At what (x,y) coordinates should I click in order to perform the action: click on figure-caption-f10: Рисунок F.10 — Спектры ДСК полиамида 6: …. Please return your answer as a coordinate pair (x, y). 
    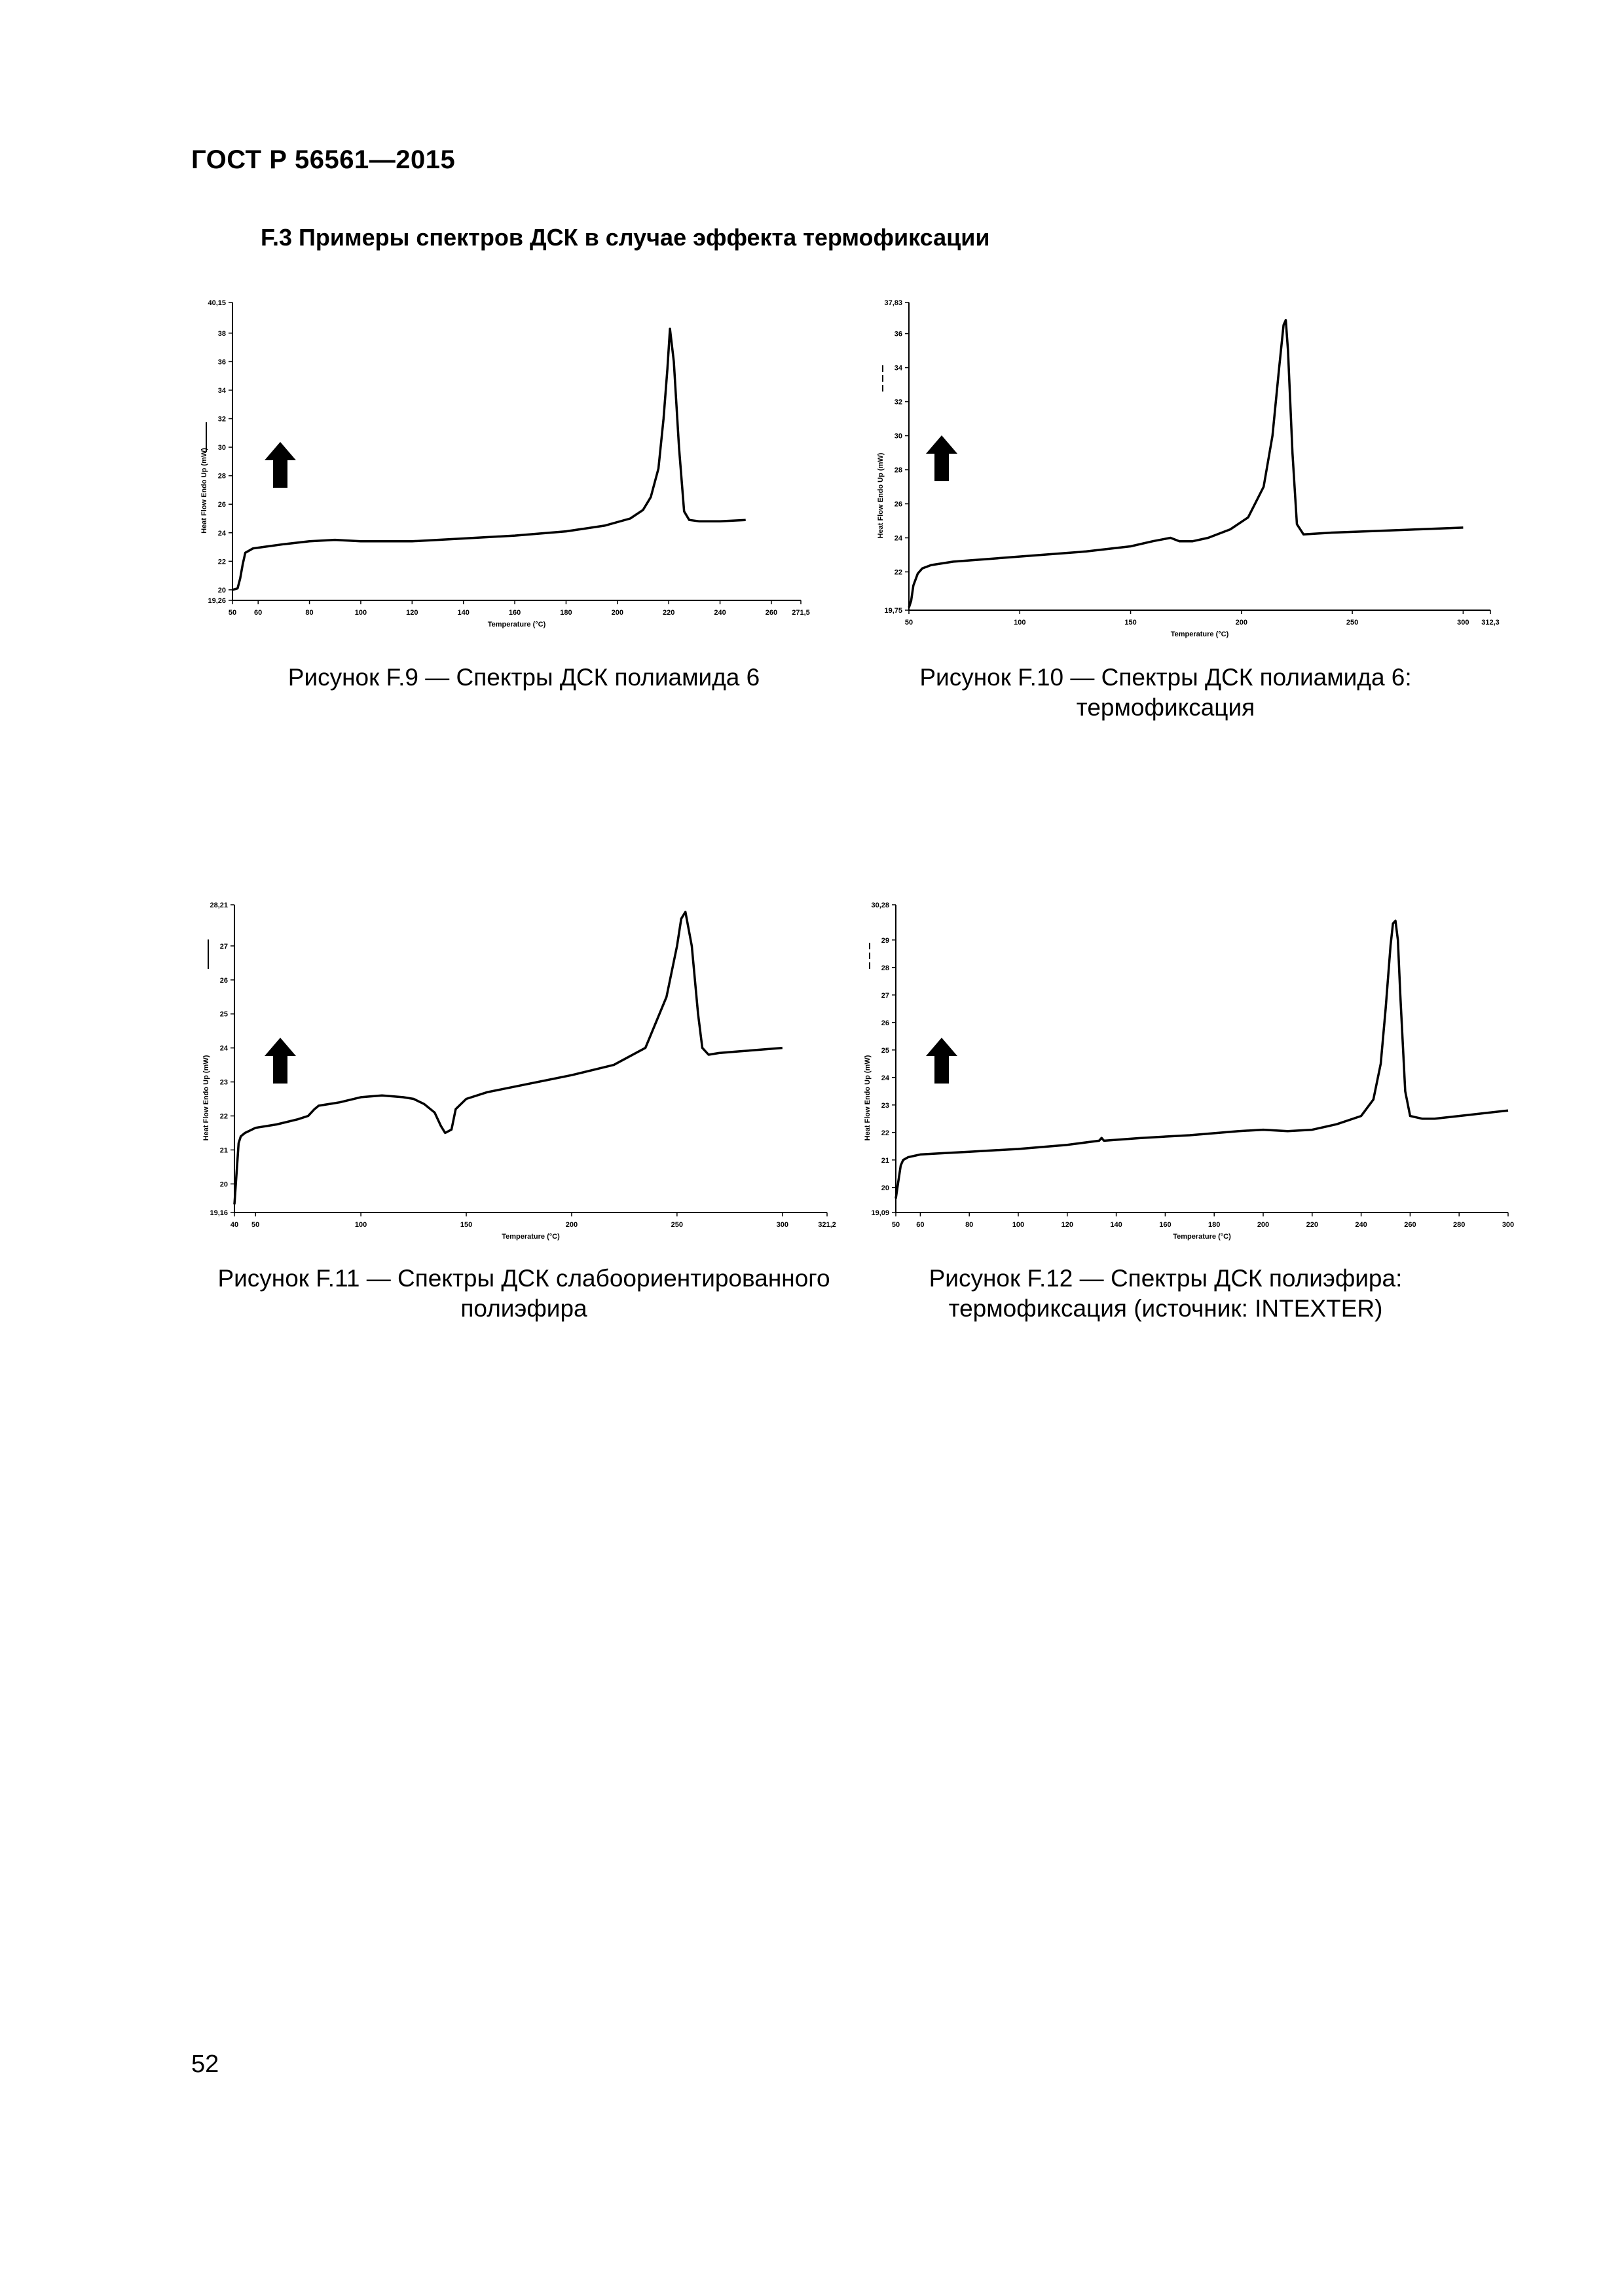
    Looking at the image, I should click on (1165, 692).